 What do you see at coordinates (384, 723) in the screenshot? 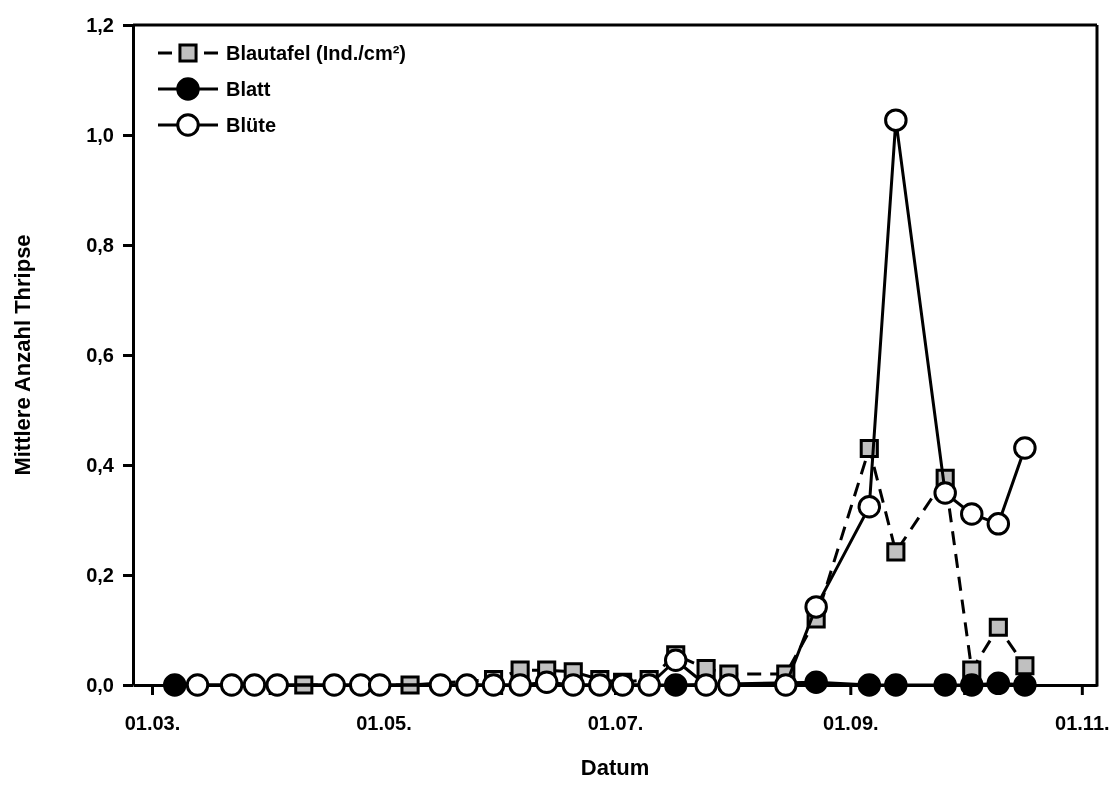
I see `x-tick-label: 01.05.` at bounding box center [384, 723].